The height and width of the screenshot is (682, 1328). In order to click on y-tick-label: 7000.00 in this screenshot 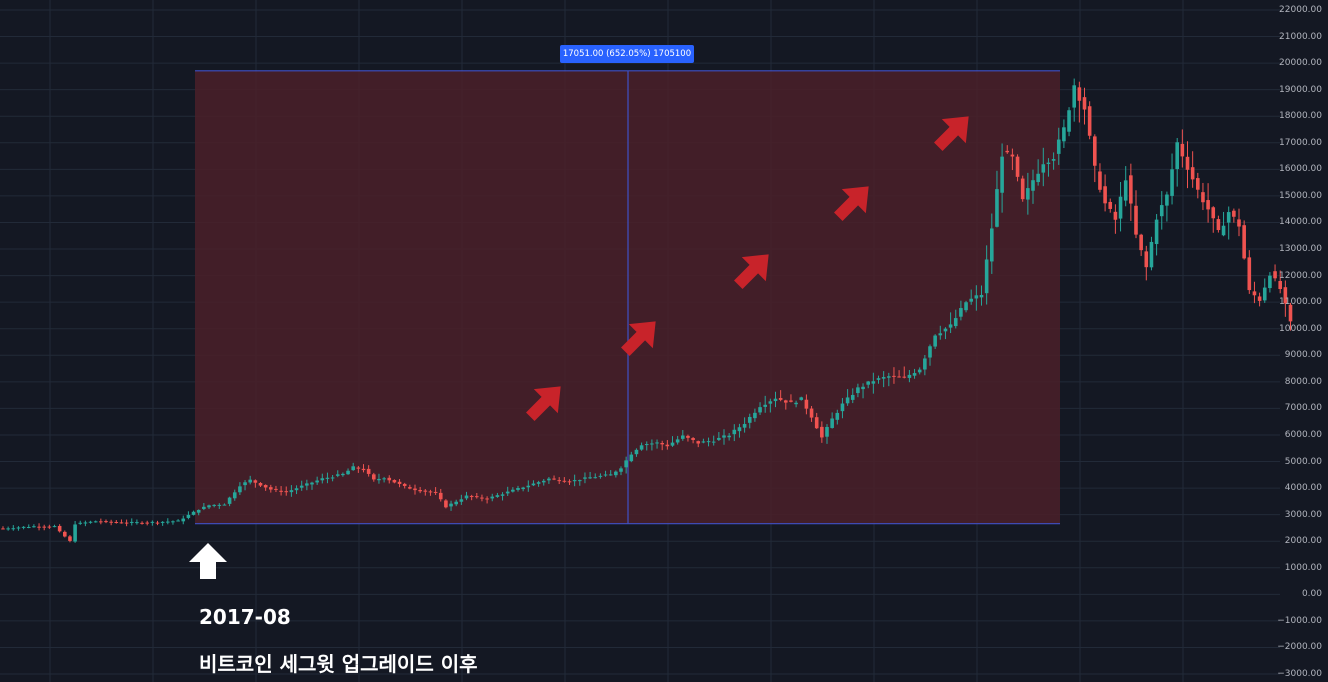, I will do `click(1303, 408)`.